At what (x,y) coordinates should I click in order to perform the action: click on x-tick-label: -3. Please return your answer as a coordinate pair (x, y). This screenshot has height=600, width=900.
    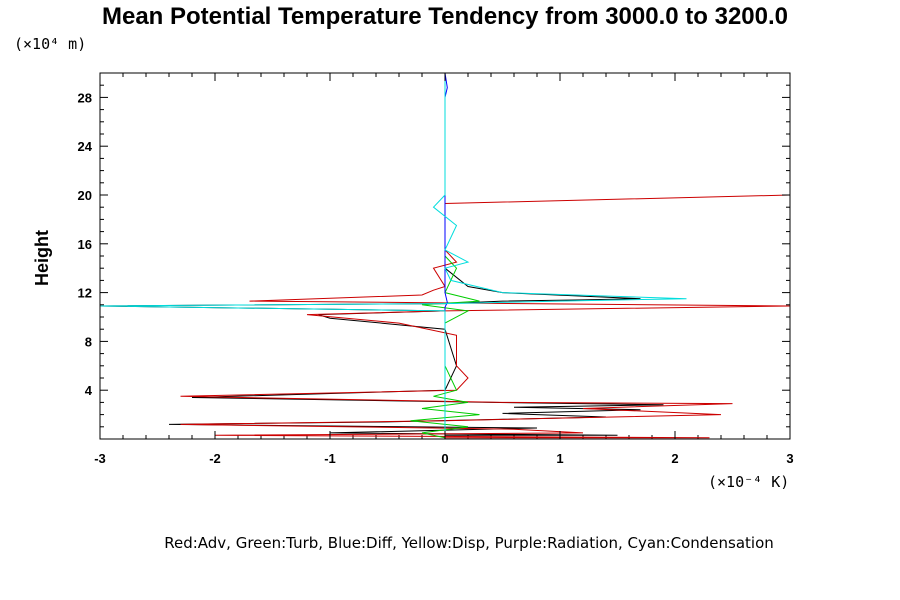
    Looking at the image, I should click on (100, 458).